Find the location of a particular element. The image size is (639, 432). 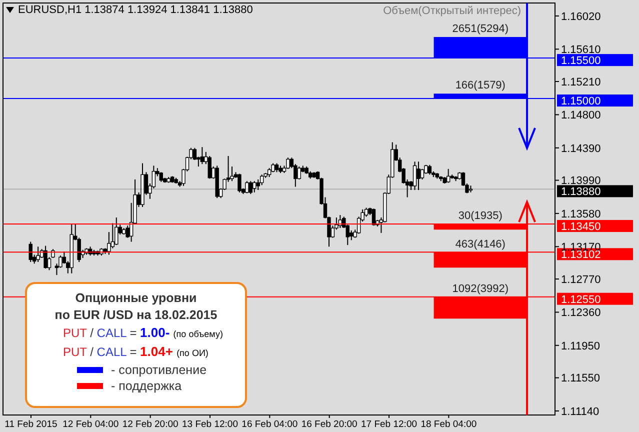

annotation: - сопротивление is located at coordinates (159, 370).